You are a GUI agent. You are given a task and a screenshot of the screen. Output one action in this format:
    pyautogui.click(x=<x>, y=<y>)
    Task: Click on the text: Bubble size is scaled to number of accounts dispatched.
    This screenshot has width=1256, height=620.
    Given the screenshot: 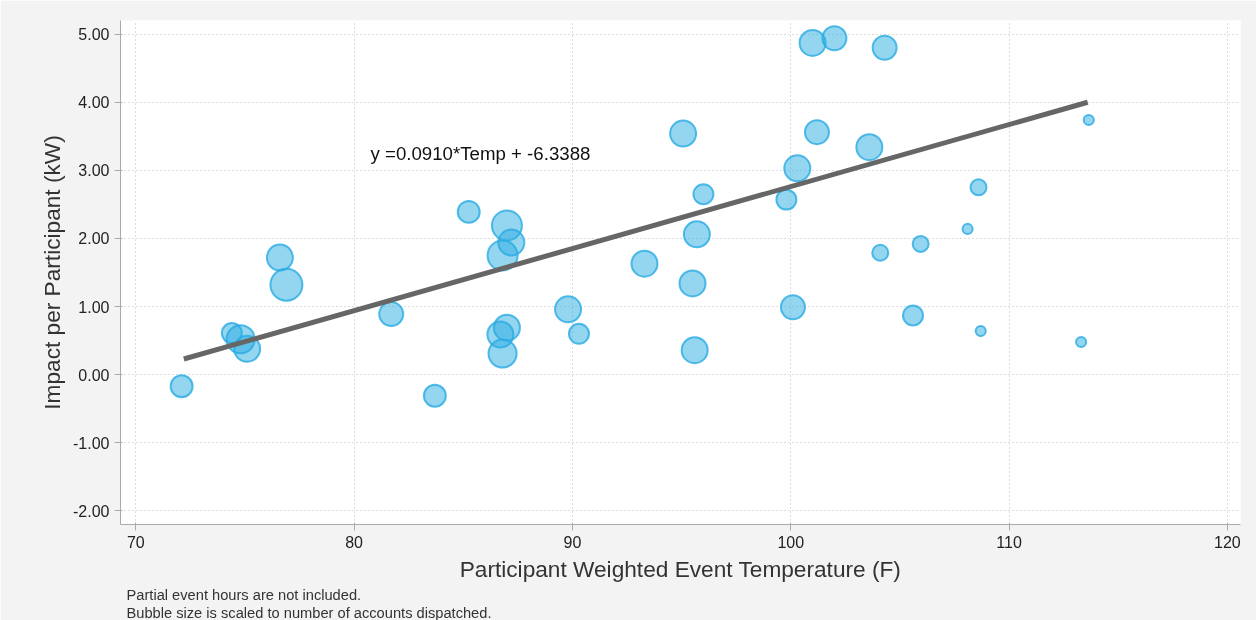 What is the action you would take?
    pyautogui.click(x=309, y=612)
    